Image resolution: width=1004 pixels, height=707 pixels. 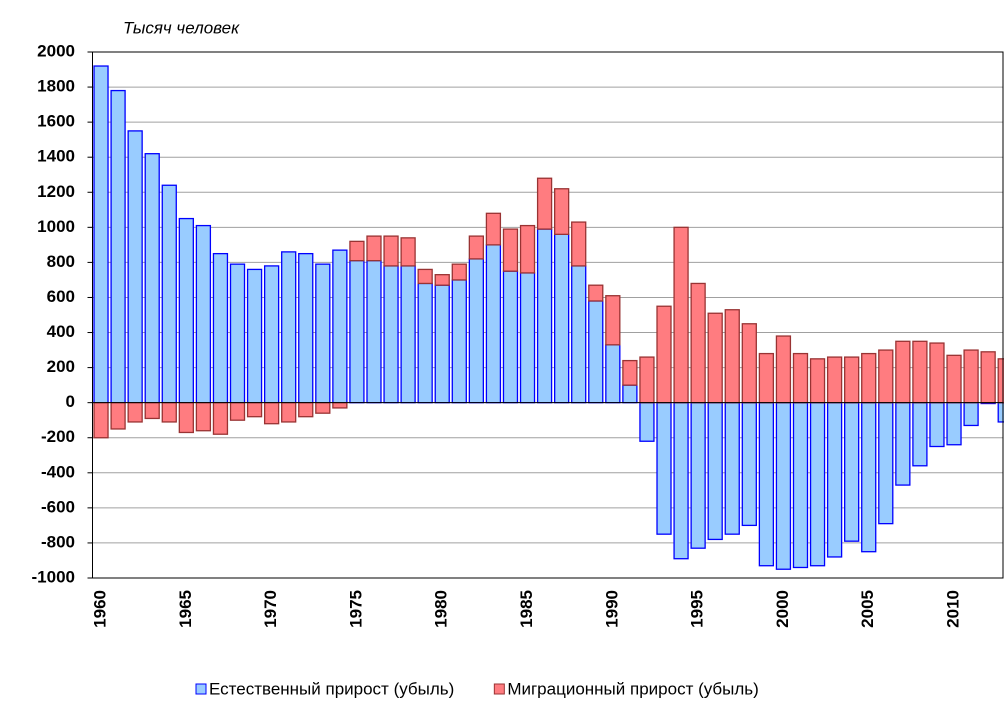 What do you see at coordinates (331, 688) in the screenshot?
I see `legend-label: Естественный прирост (убыль)` at bounding box center [331, 688].